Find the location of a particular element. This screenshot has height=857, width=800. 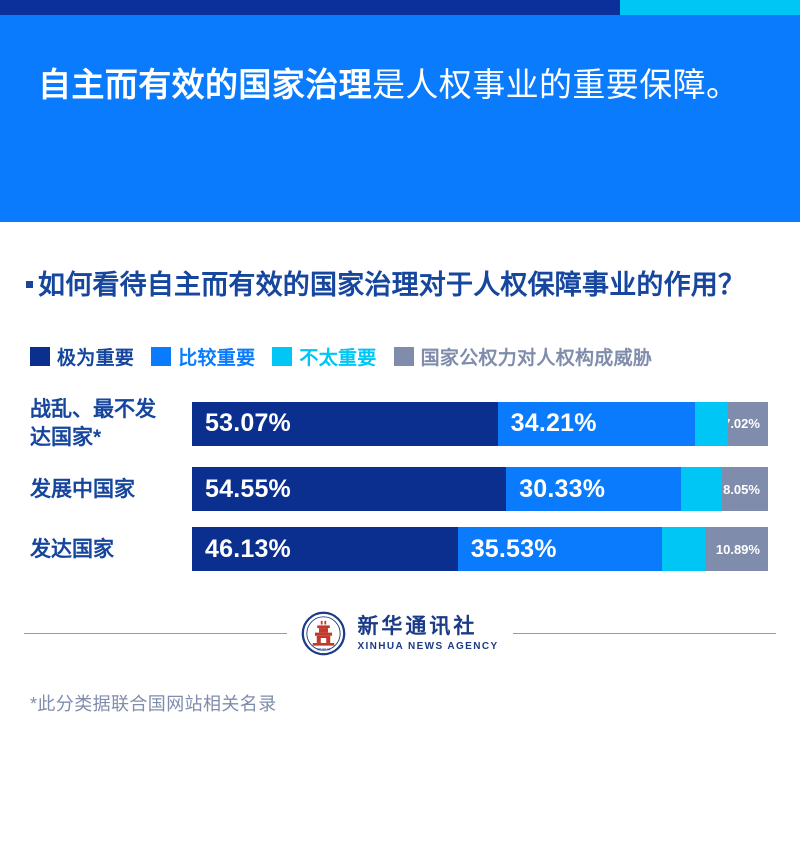

bar-segment-value: 7.02% is located at coordinates (744, 424).